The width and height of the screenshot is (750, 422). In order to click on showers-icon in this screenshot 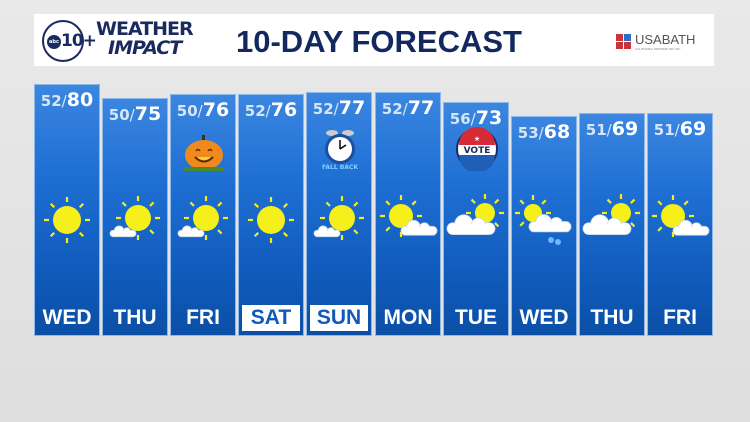, I will do `click(543, 220)`.